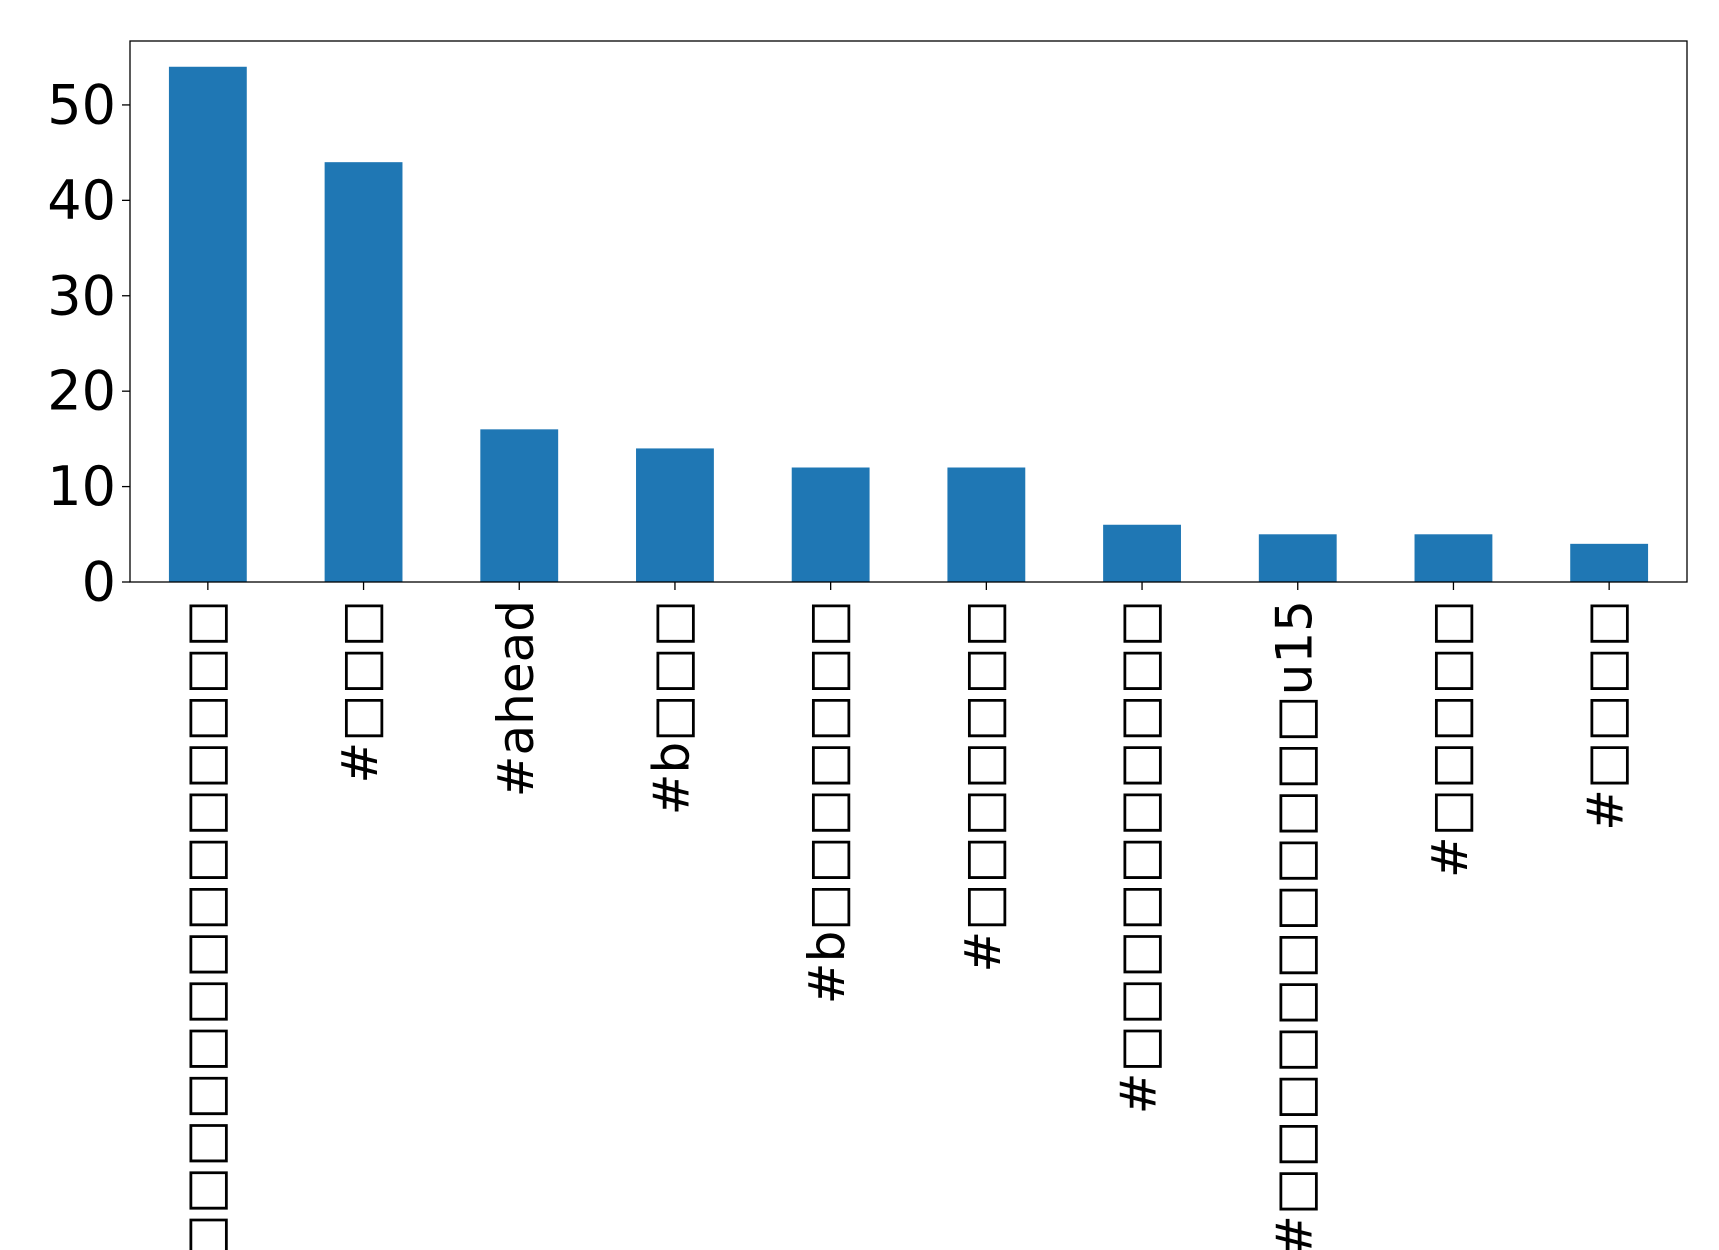  I want to click on y-tick-label: 40, so click(81, 200).